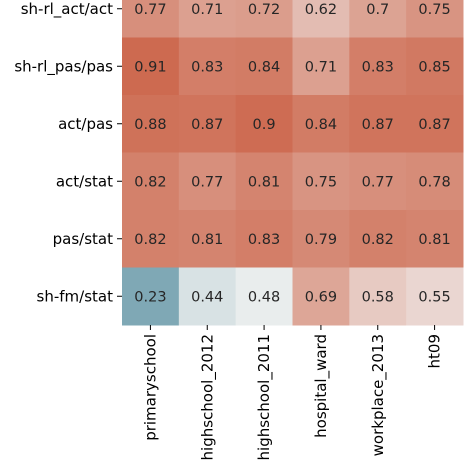  I want to click on column-label: hospital_ward, so click(321, 386).